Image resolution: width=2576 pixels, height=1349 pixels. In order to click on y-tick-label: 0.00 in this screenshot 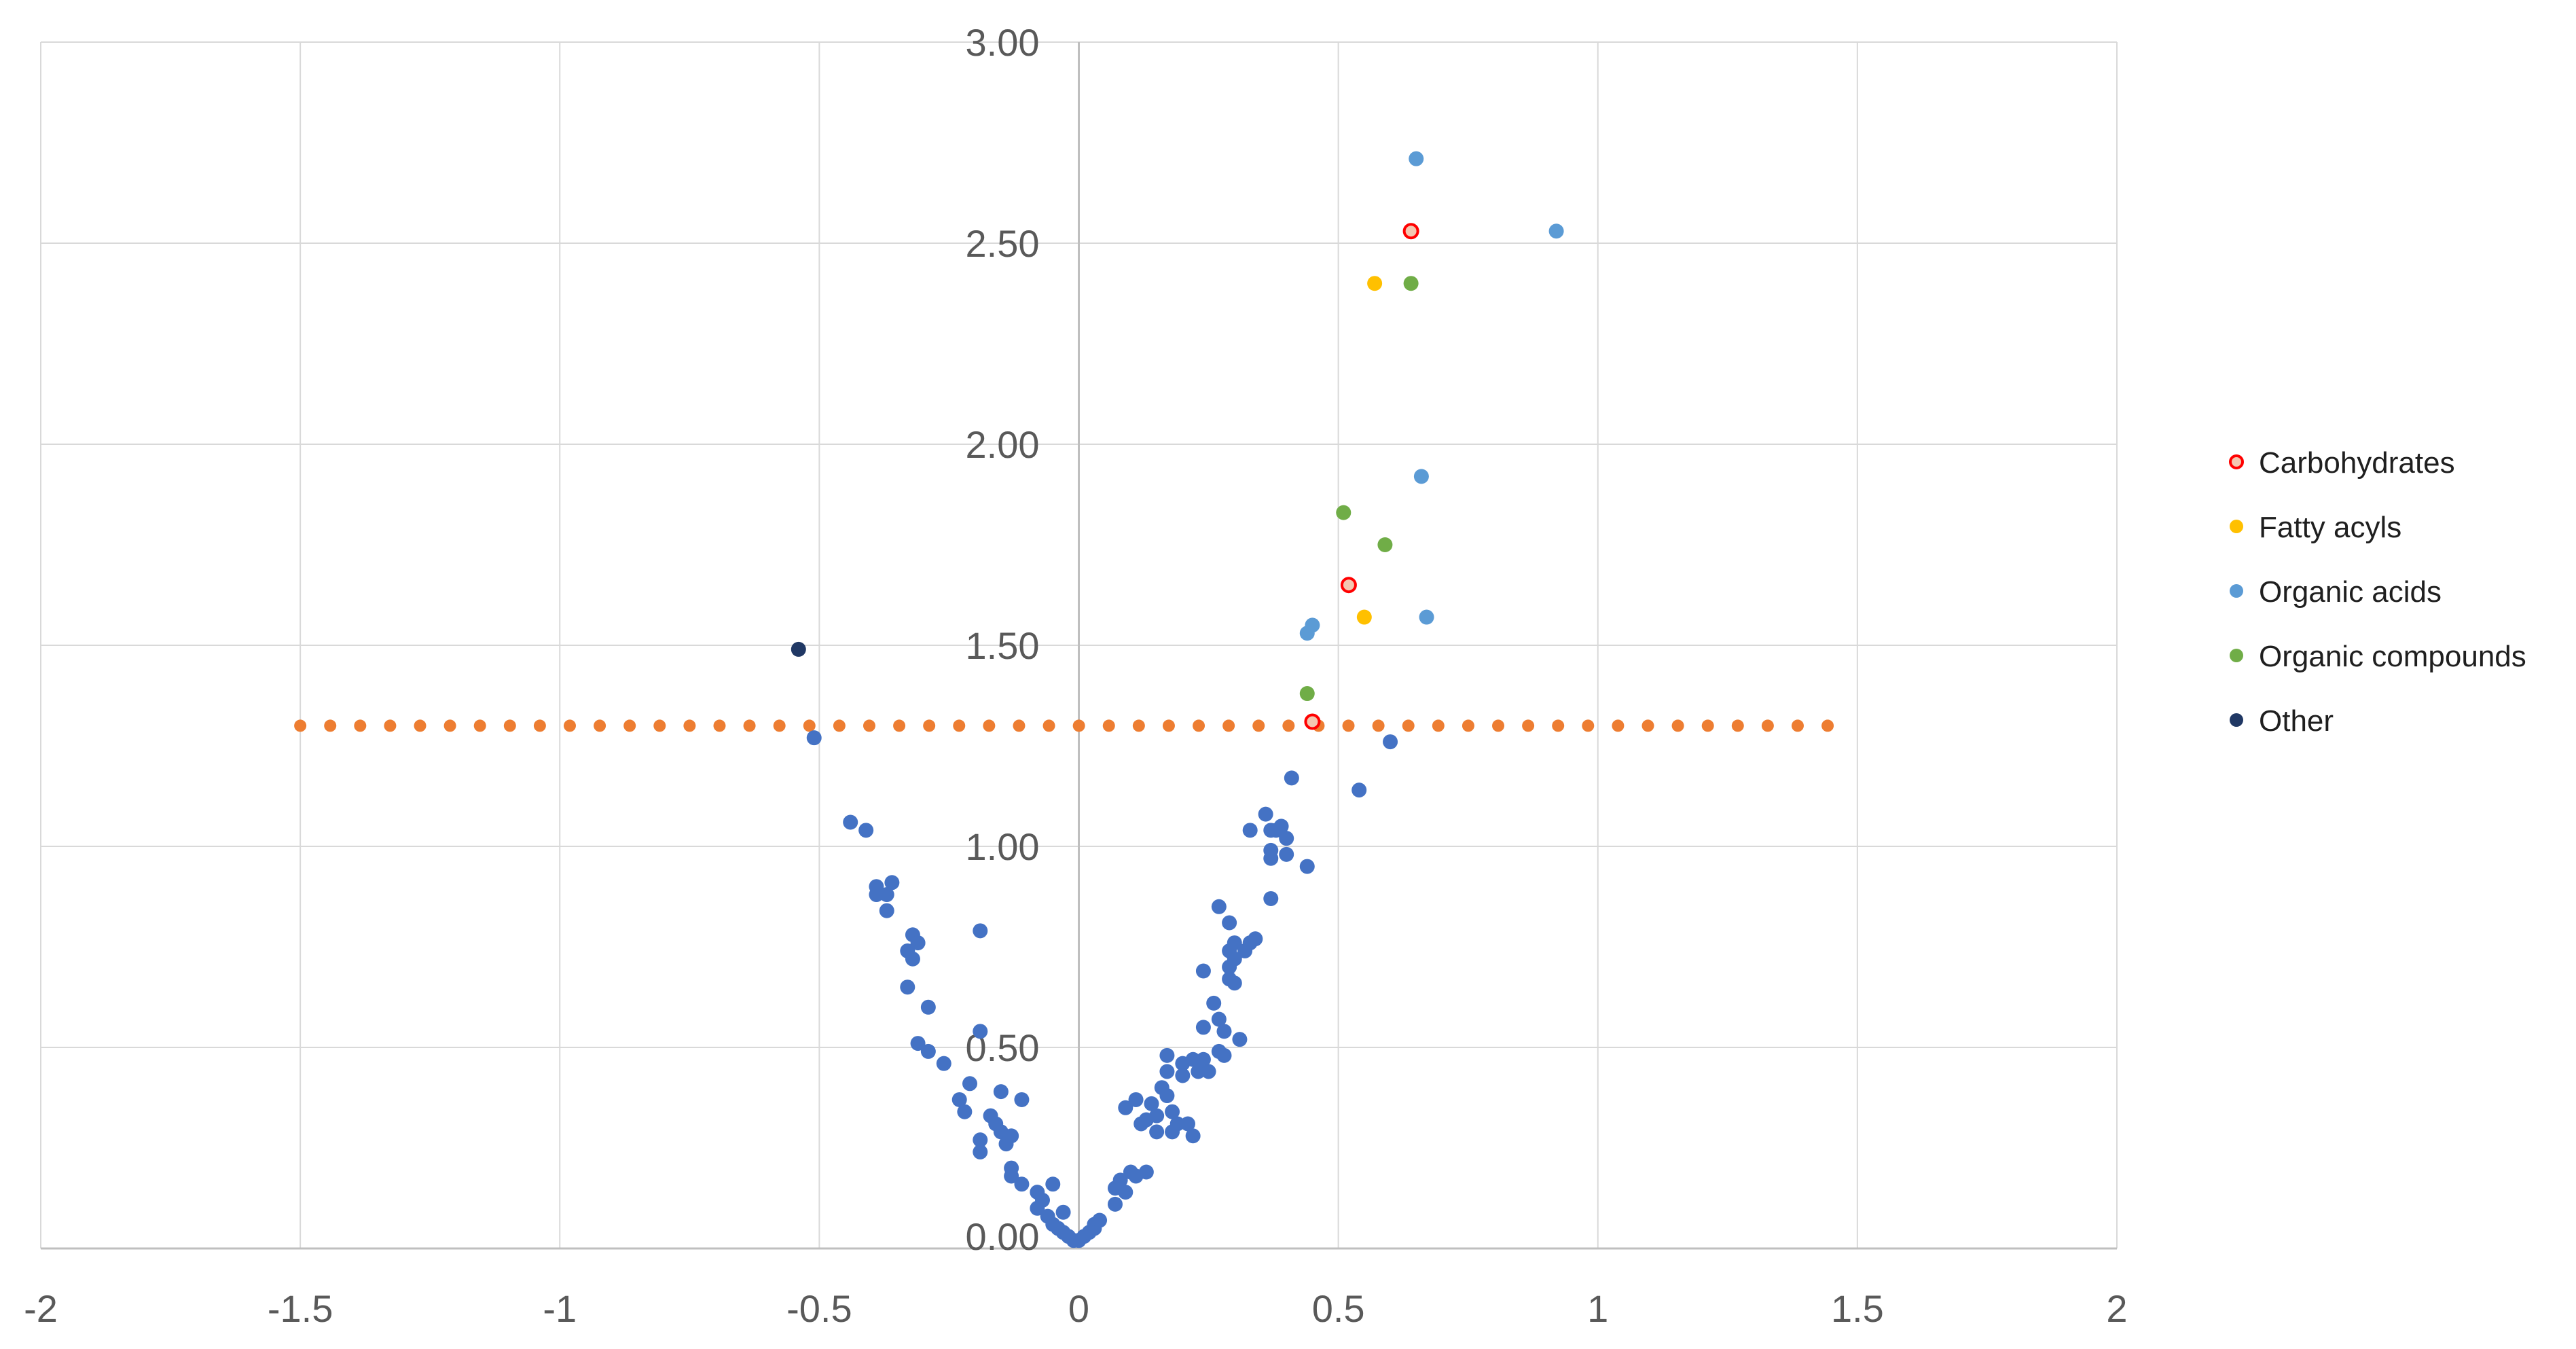, I will do `click(1003, 1236)`.